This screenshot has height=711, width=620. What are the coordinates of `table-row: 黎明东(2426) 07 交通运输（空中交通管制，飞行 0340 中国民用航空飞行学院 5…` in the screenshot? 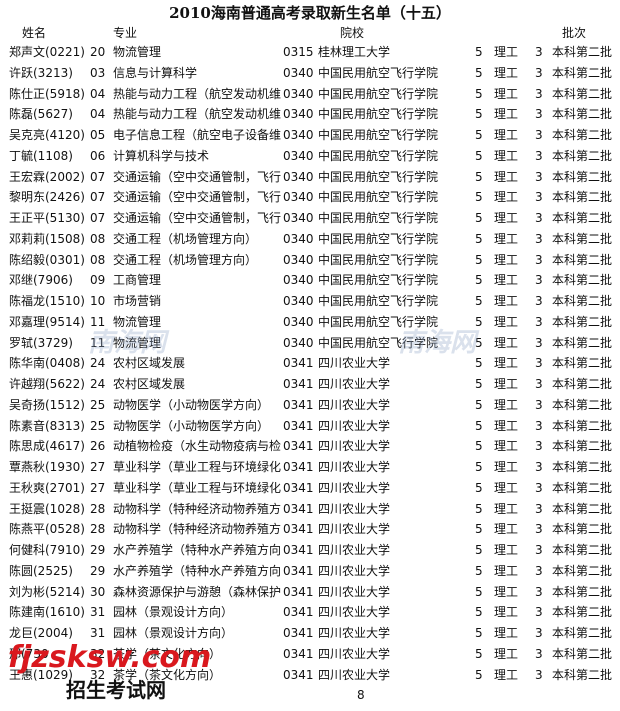 It's located at (310, 197).